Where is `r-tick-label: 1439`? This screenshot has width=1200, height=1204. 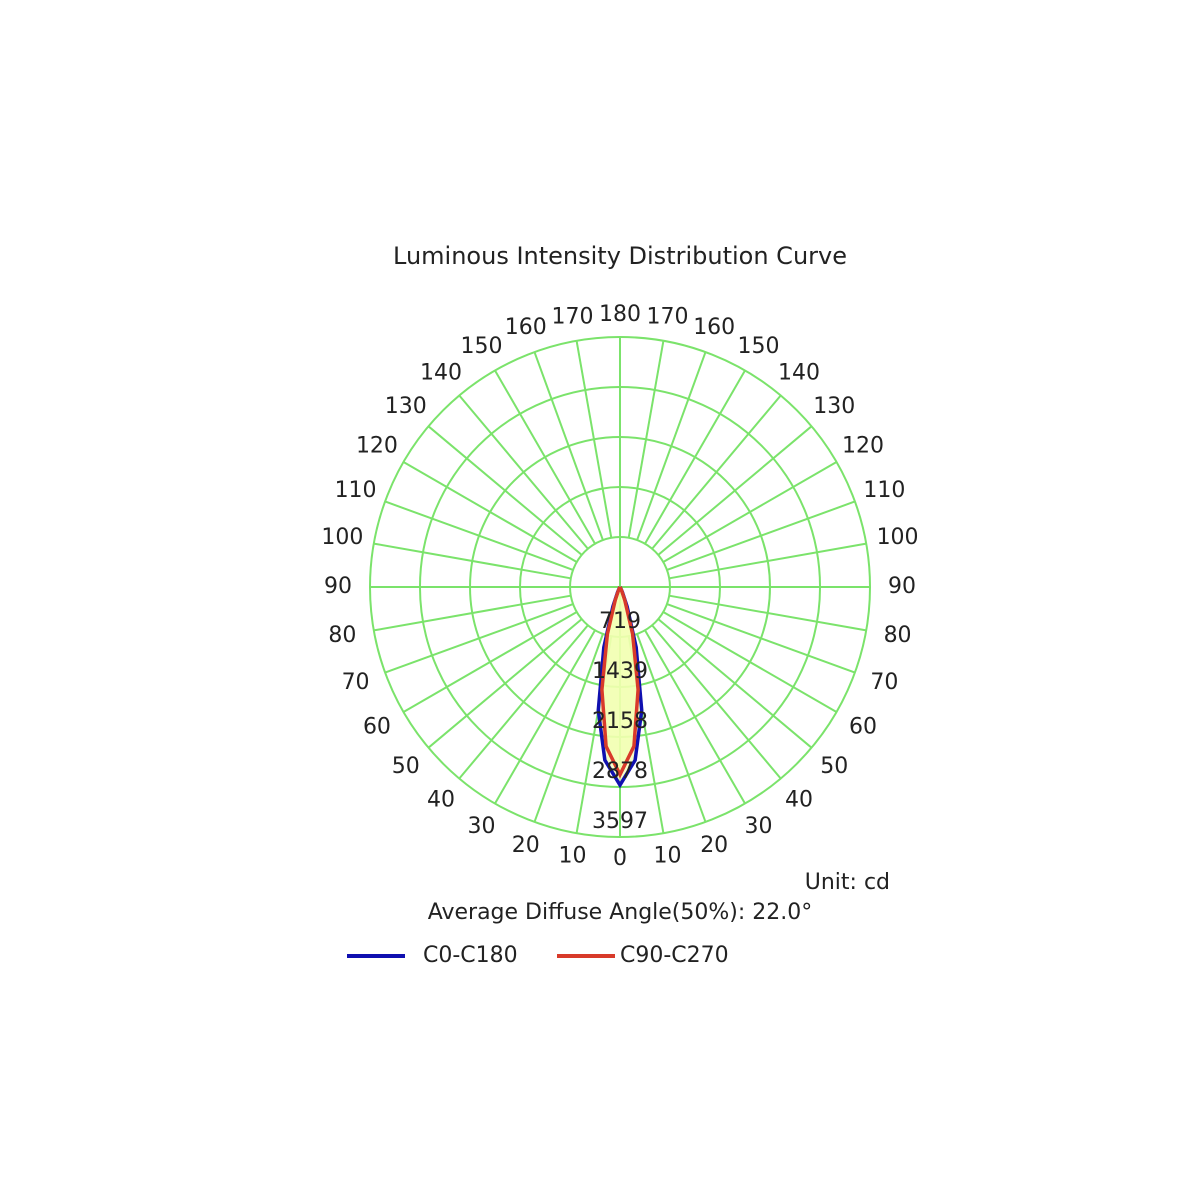
r-tick-label: 1439 is located at coordinates (620, 671).